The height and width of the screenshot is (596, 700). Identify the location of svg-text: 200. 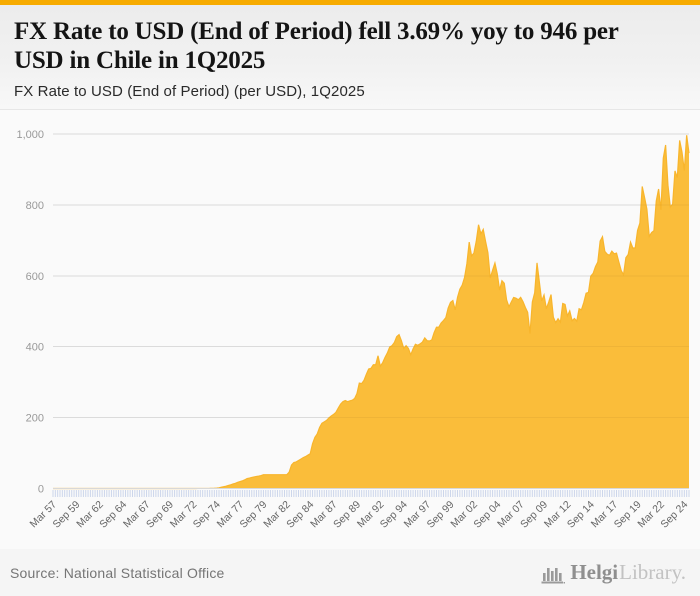
(35, 419).